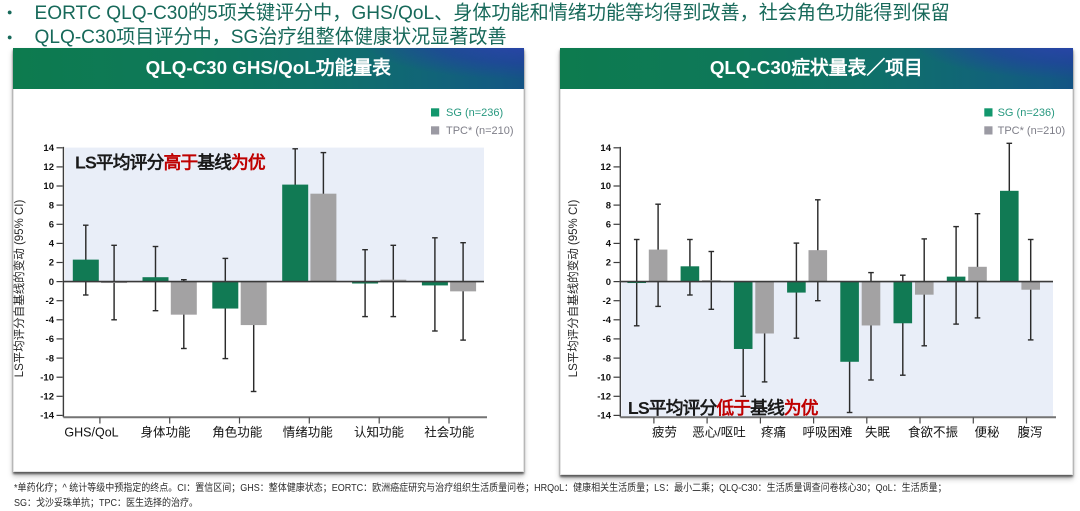 The image size is (1080, 511). I want to click on svg-text: LS平均评分低于基线为优, so click(723, 407).